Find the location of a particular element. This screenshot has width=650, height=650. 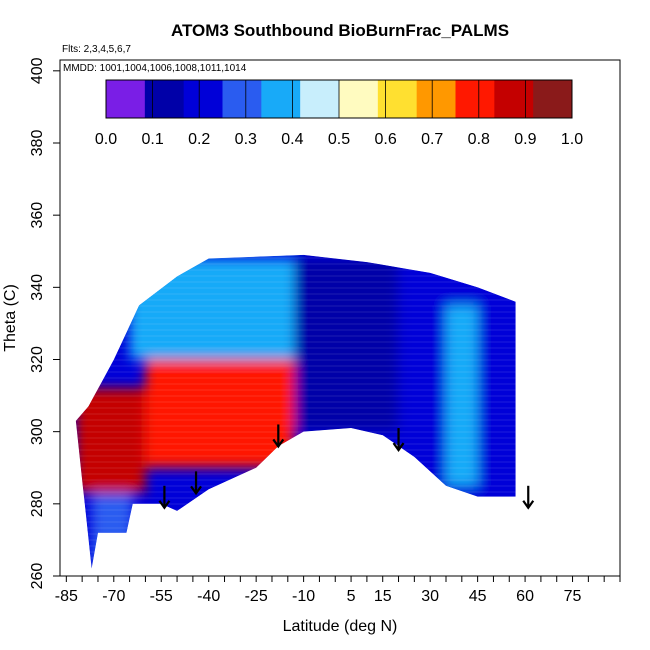

y-tick-label: 280 is located at coordinates (37, 503).